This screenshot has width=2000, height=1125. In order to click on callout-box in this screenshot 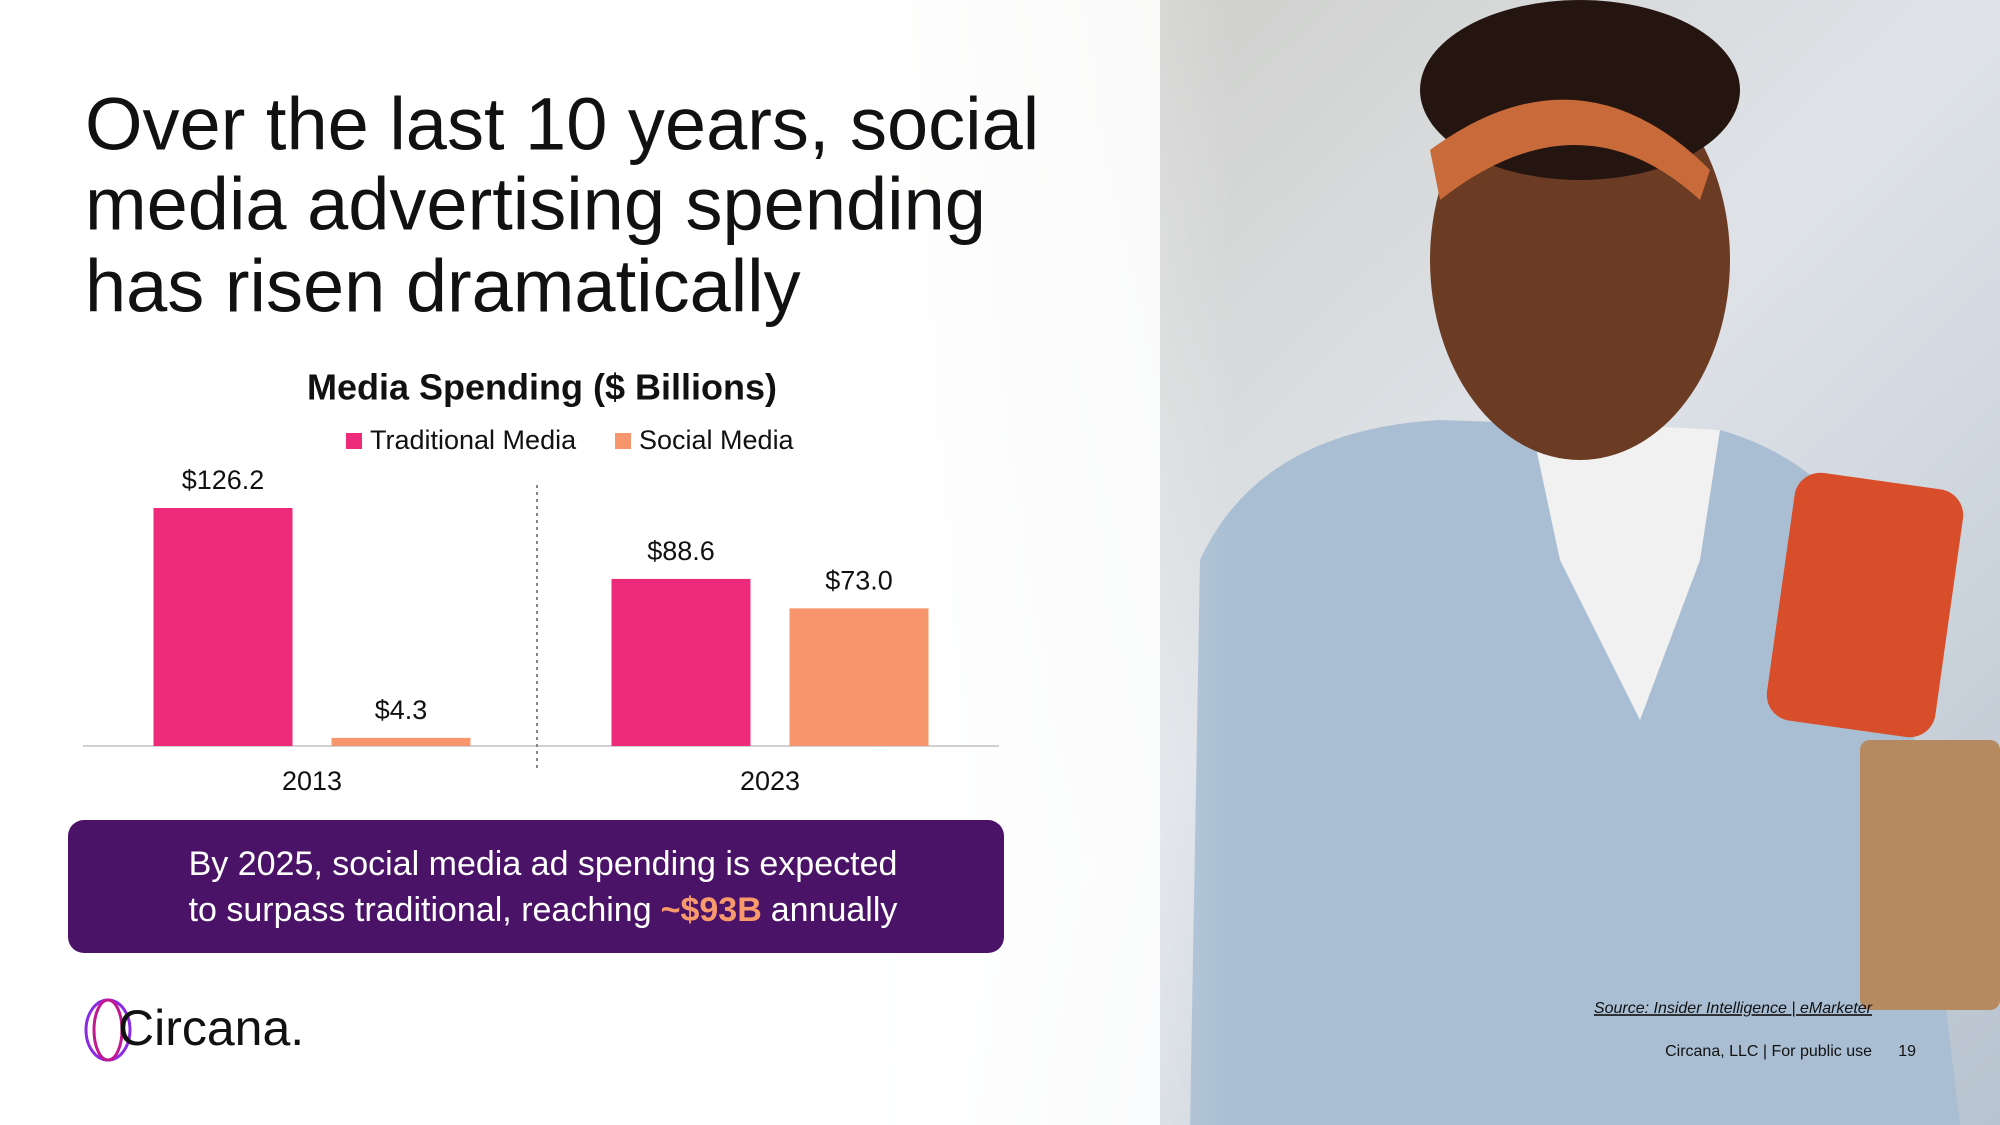, I will do `click(536, 886)`.